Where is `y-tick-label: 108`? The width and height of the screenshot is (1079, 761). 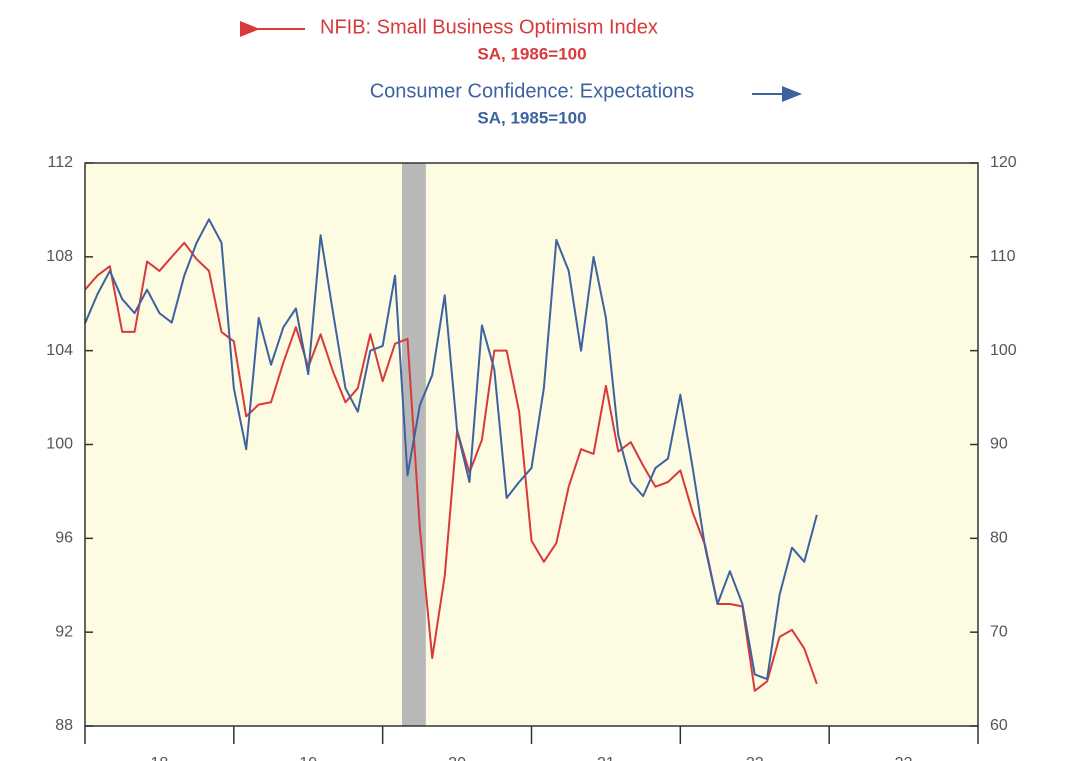
y-tick-label: 108 is located at coordinates (59, 256).